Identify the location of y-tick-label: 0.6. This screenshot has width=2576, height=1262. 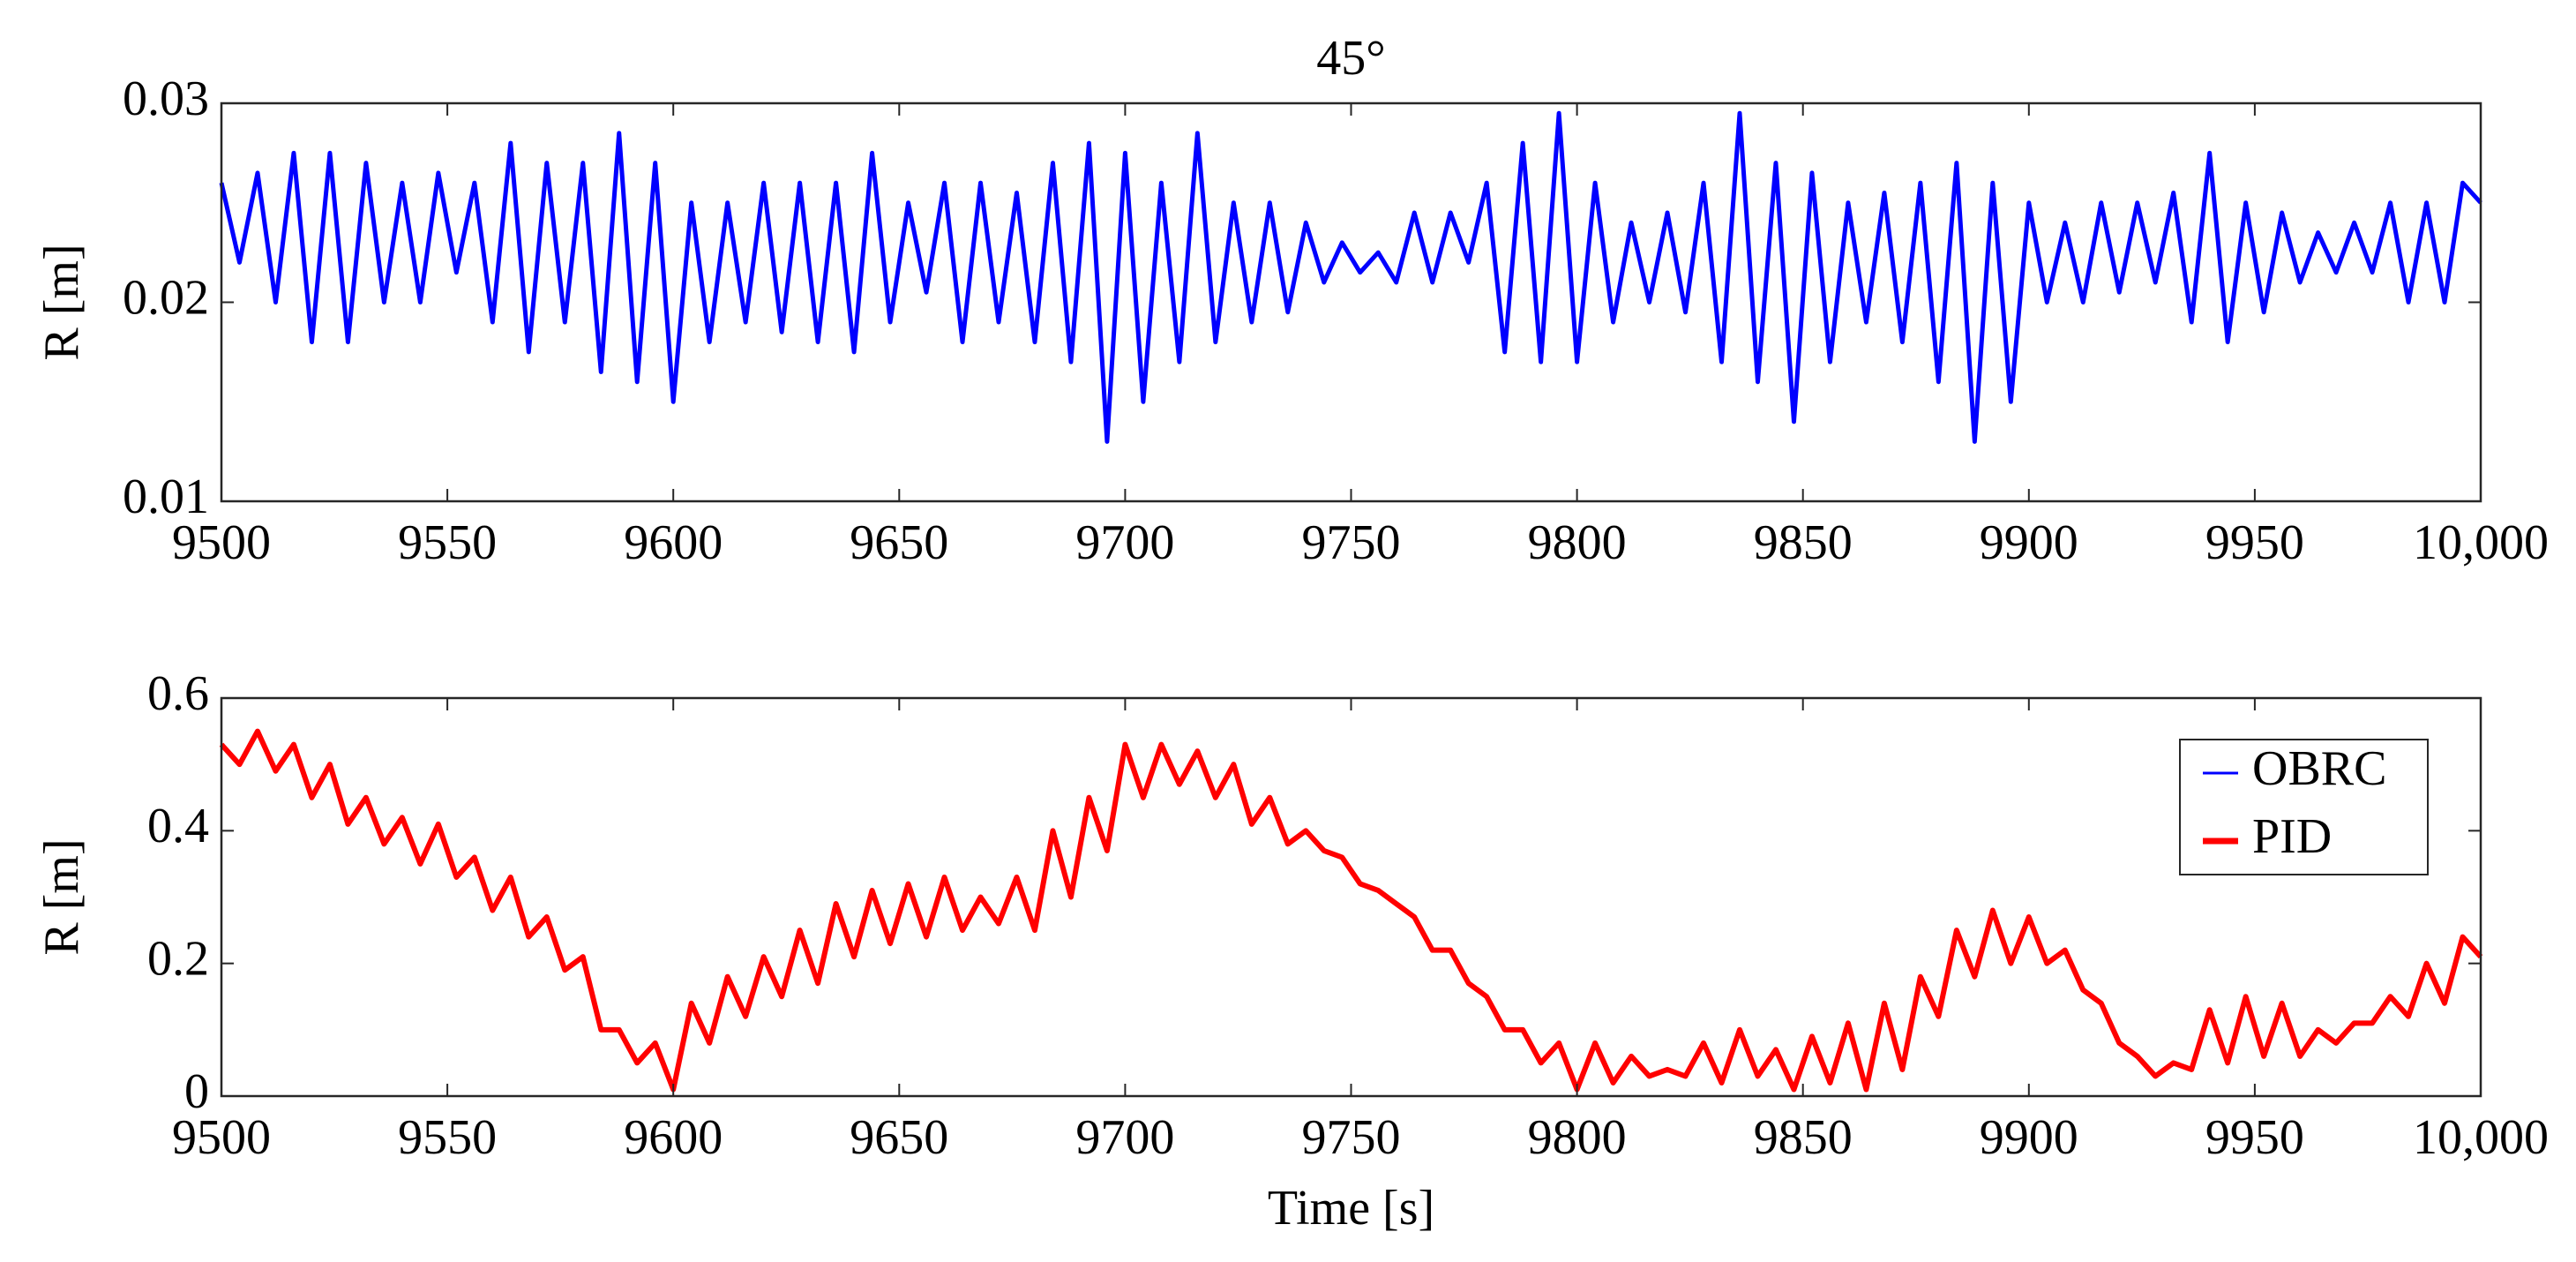
(178, 693).